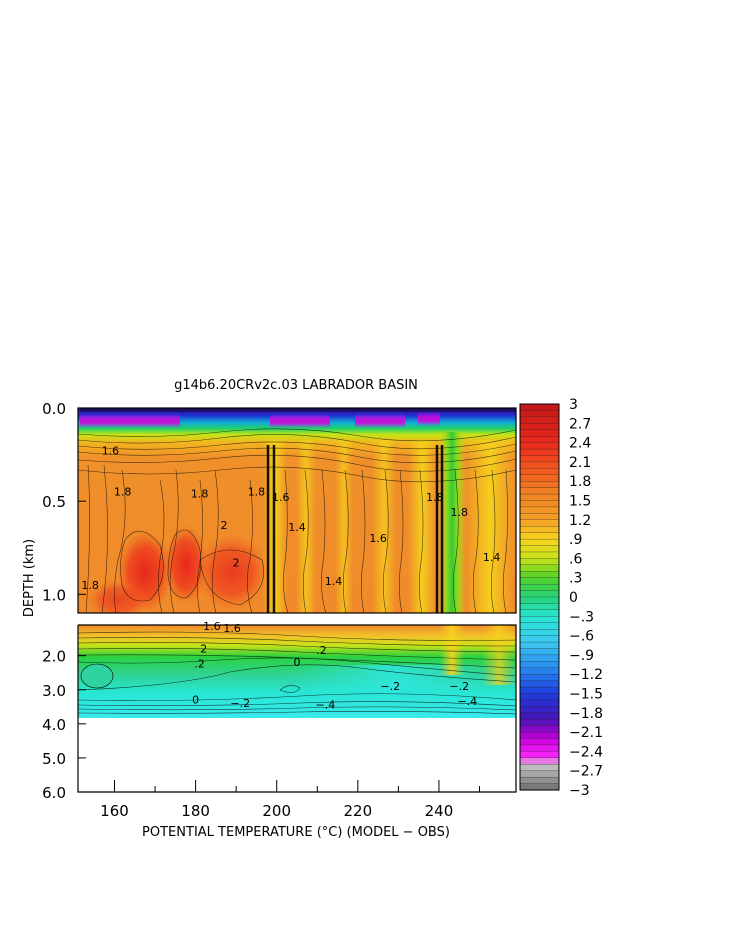 The width and height of the screenshot is (733, 945). Describe the element at coordinates (459, 512) in the screenshot. I see `contour-label-11: 1.8` at that location.